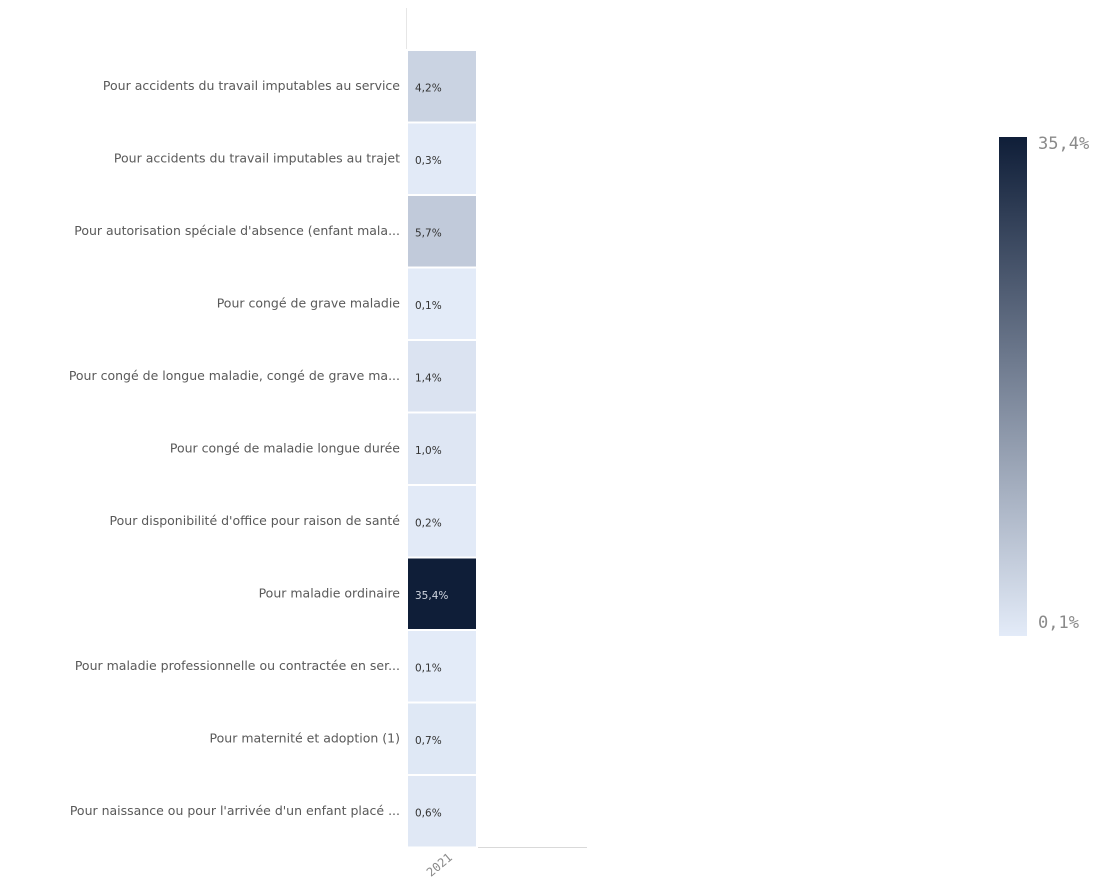  Describe the element at coordinates (428, 523) in the screenshot. I see `cell-label: 0,2%` at that location.